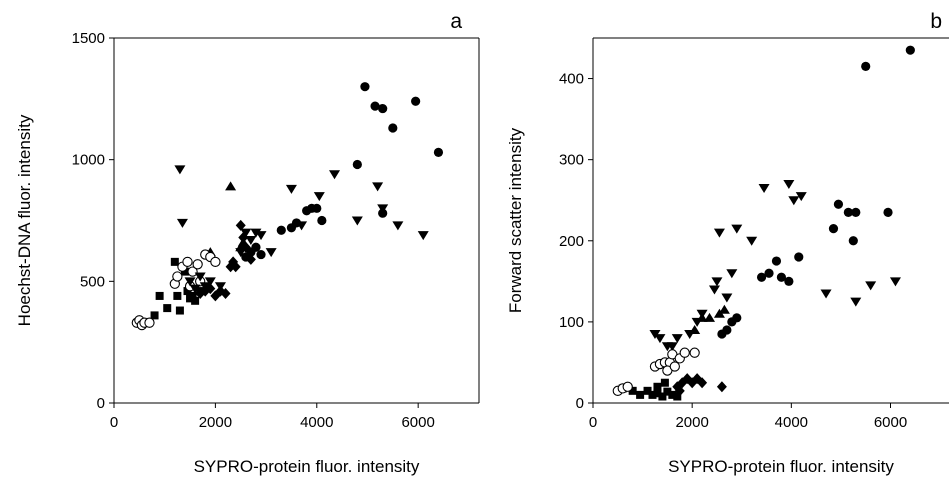  Describe the element at coordinates (92, 281) in the screenshot. I see `y-tick-label: 500` at that location.